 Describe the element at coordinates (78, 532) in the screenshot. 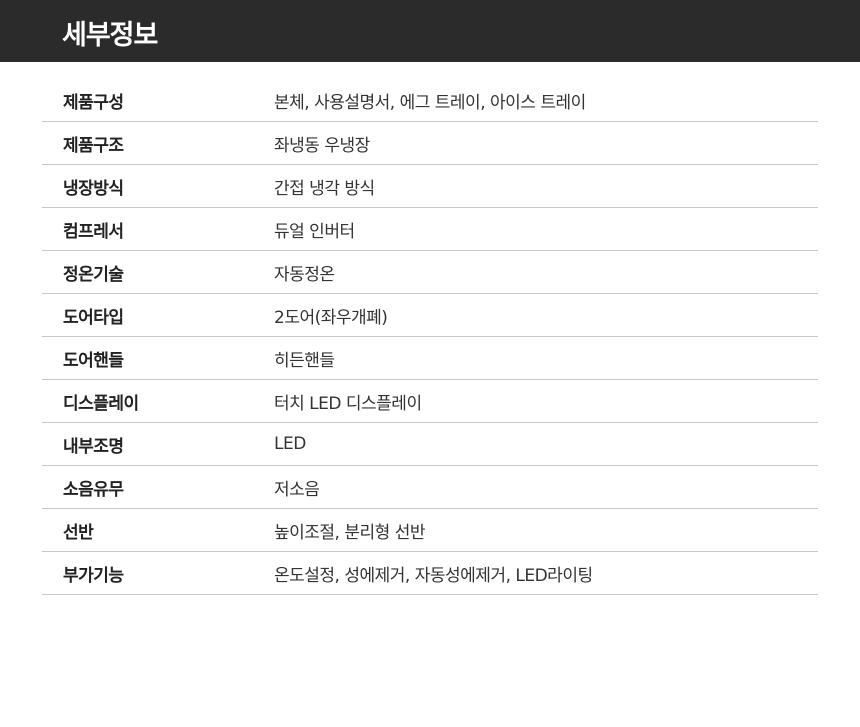

I see `spec-label: 선반` at that location.